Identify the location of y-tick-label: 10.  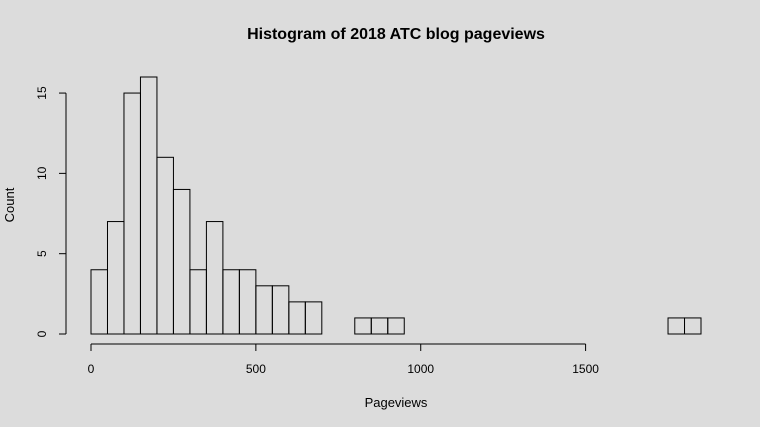
(42, 173).